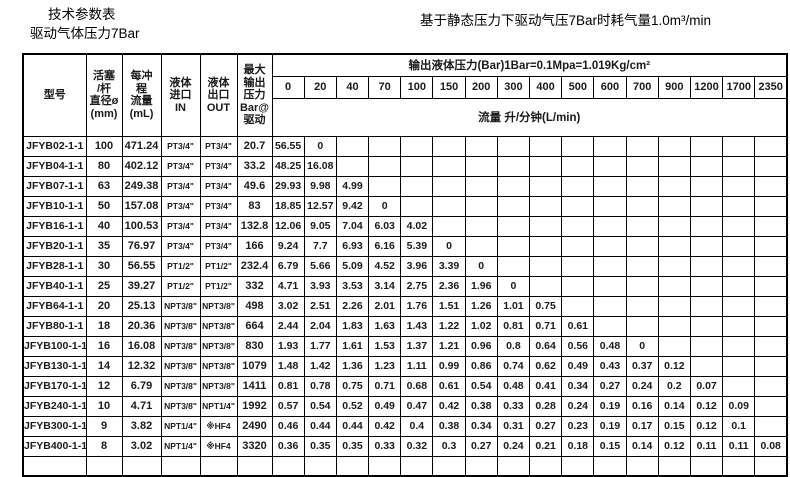 The image size is (790, 477). I want to click on page-title: 技术参数表, so click(82, 14).